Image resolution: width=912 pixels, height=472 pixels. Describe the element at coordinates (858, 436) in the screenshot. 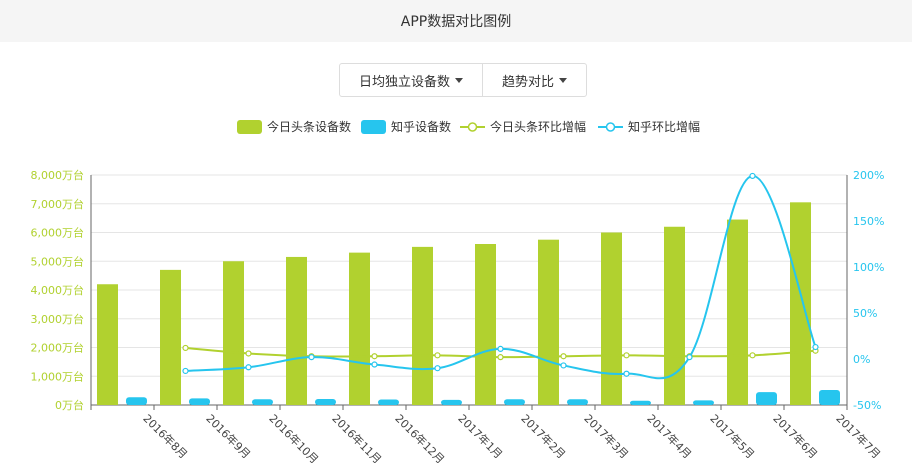

I see `x-tick-label: 2017年7月` at that location.